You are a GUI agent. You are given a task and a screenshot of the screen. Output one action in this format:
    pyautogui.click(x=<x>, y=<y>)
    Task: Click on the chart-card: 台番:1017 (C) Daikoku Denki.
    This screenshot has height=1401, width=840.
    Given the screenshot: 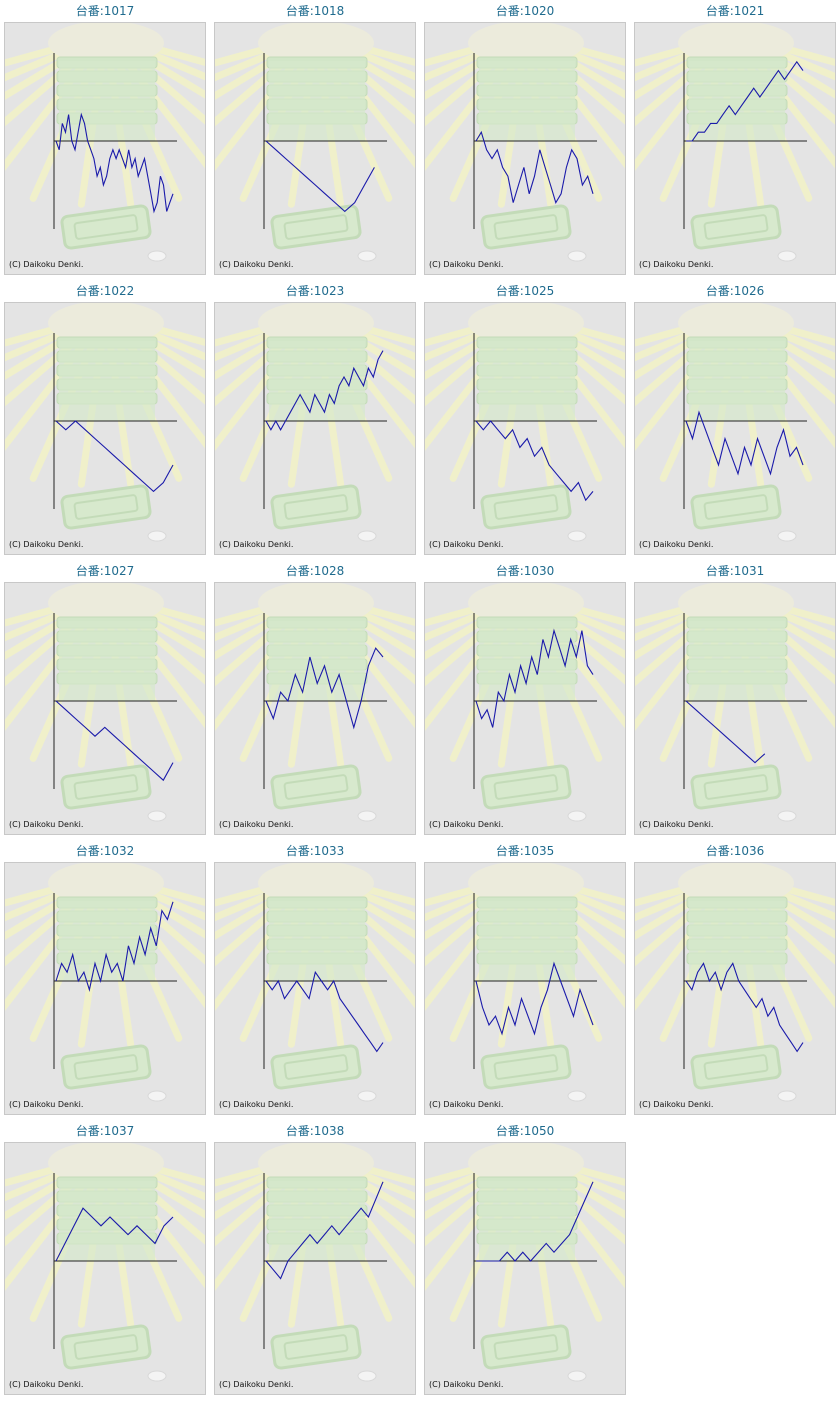 What is the action you would take?
    pyautogui.click(x=105, y=140)
    